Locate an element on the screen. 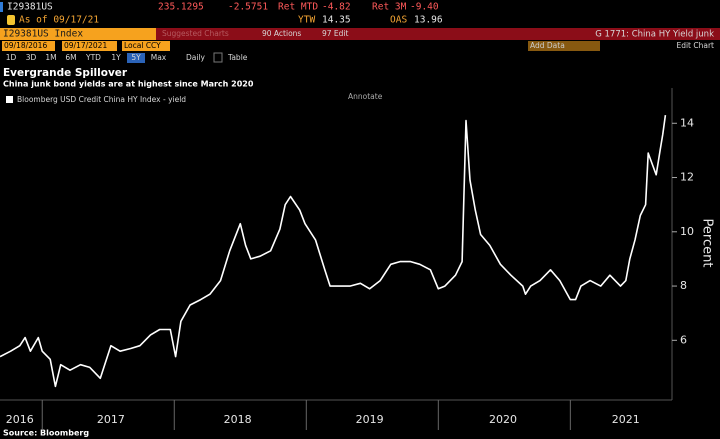 The height and width of the screenshot is (439, 720). y-tick-label: 10 is located at coordinates (687, 231).